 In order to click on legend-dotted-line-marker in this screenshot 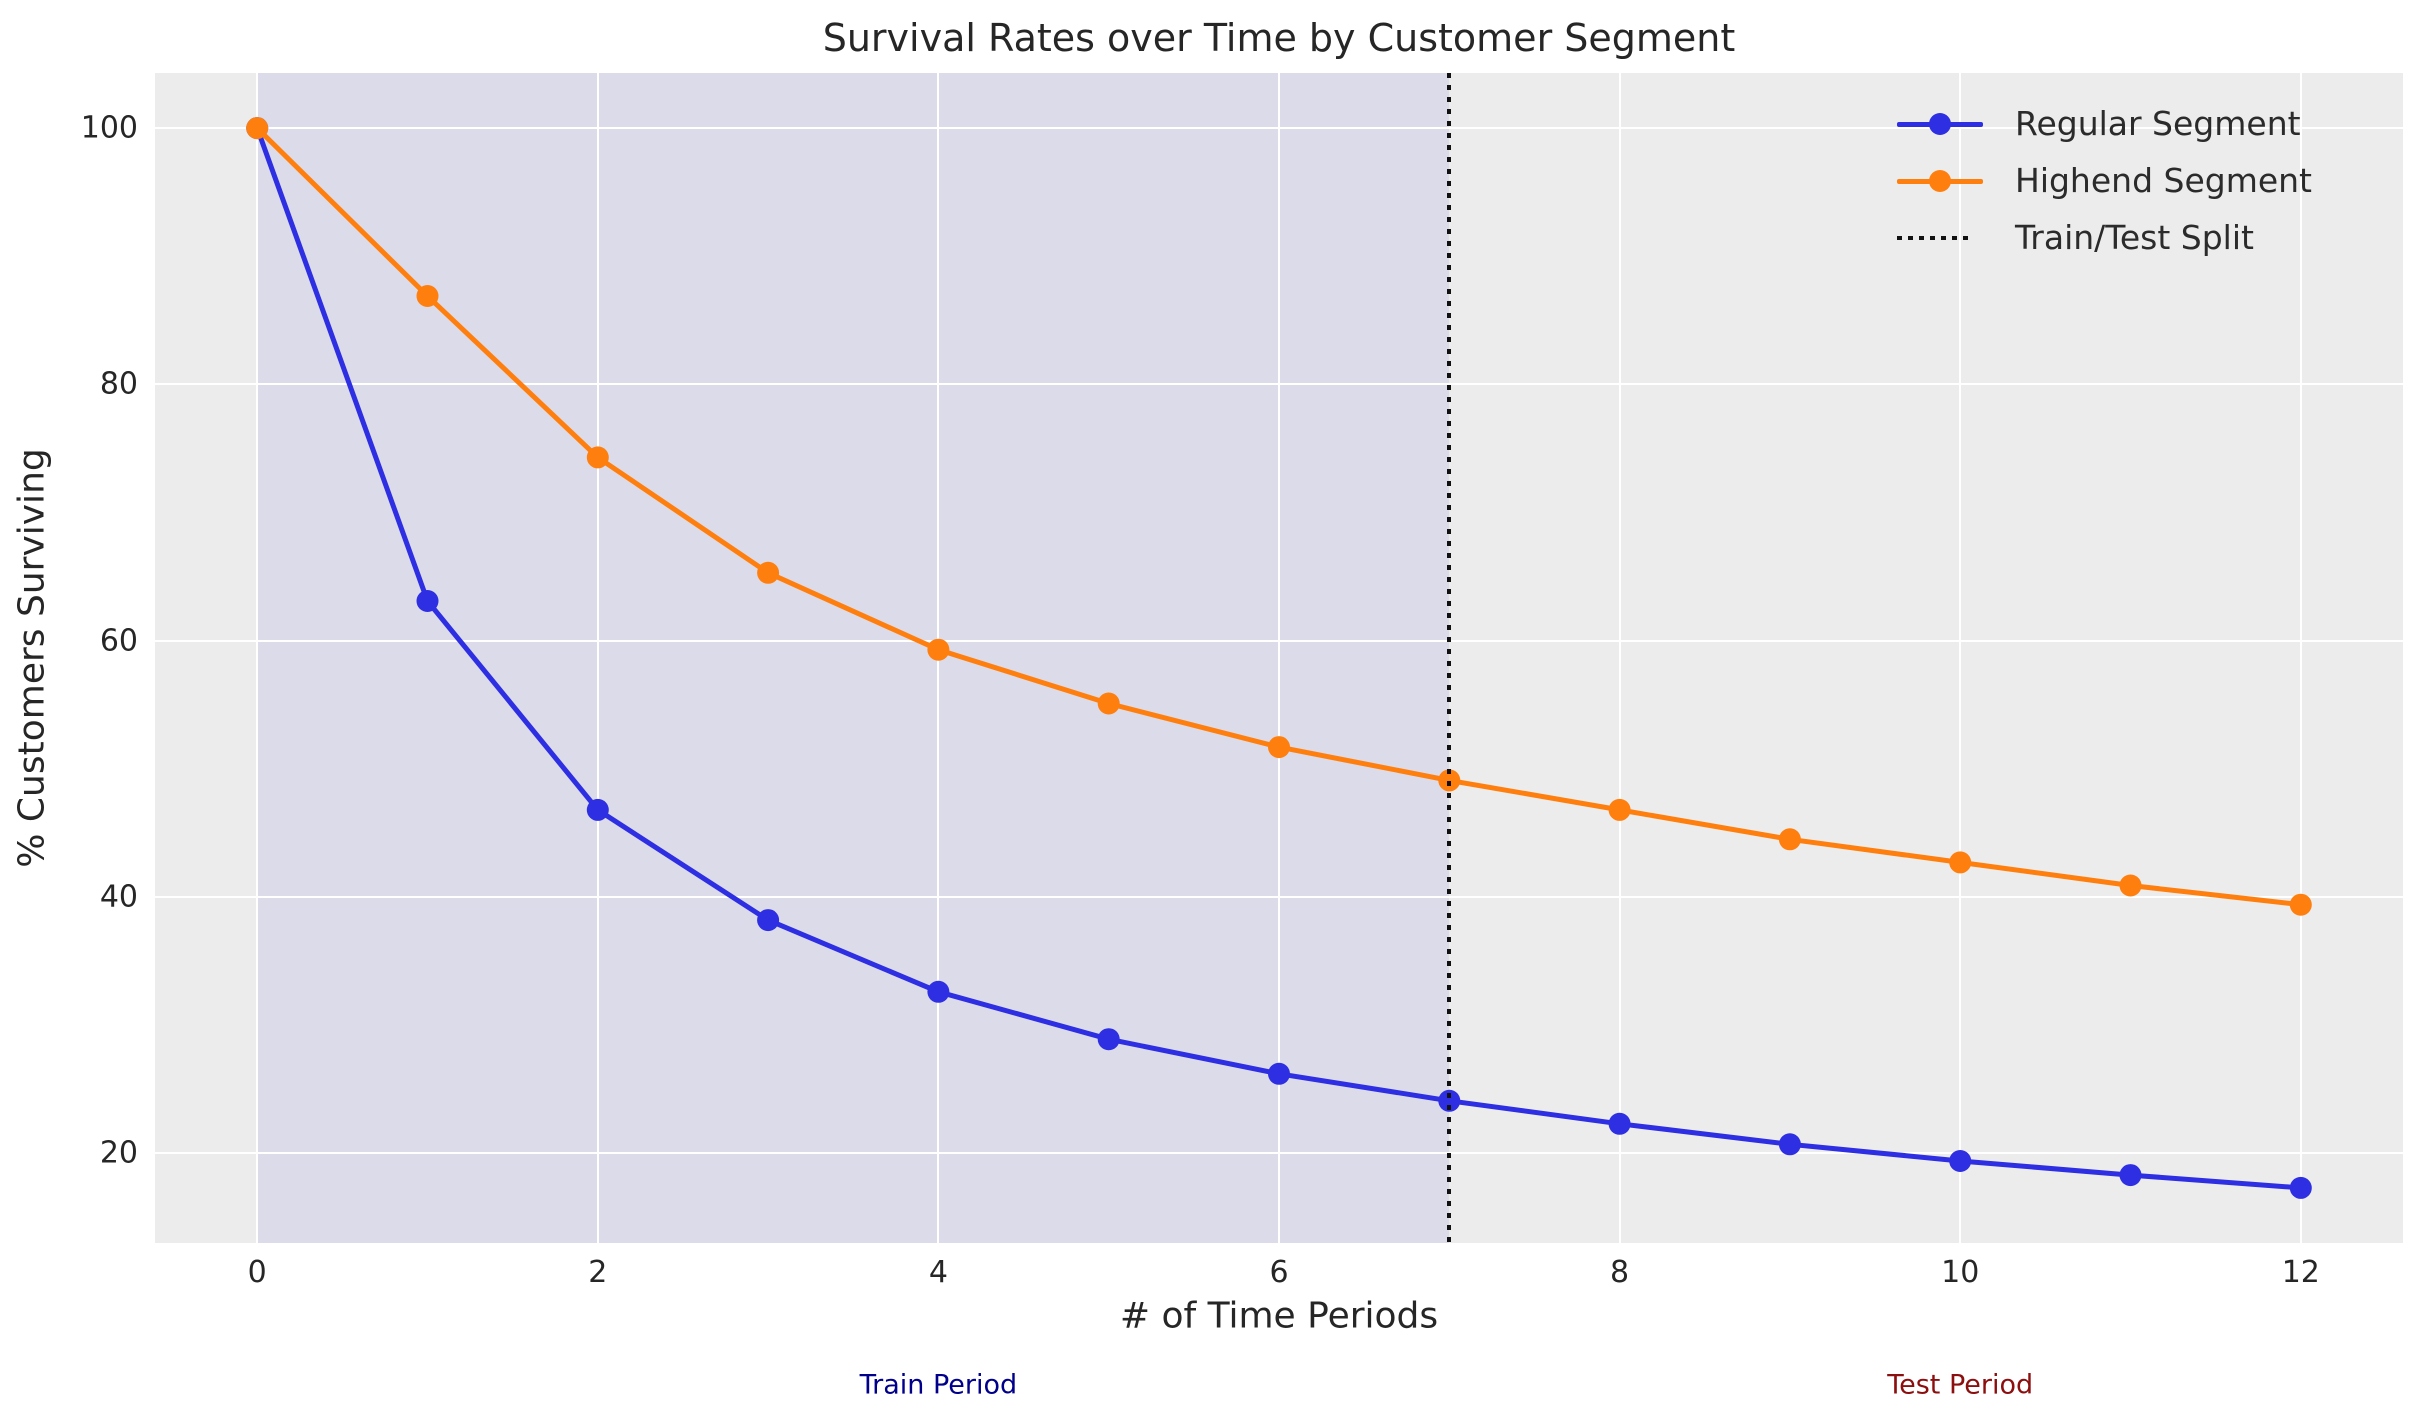, I will do `click(1940, 238)`.